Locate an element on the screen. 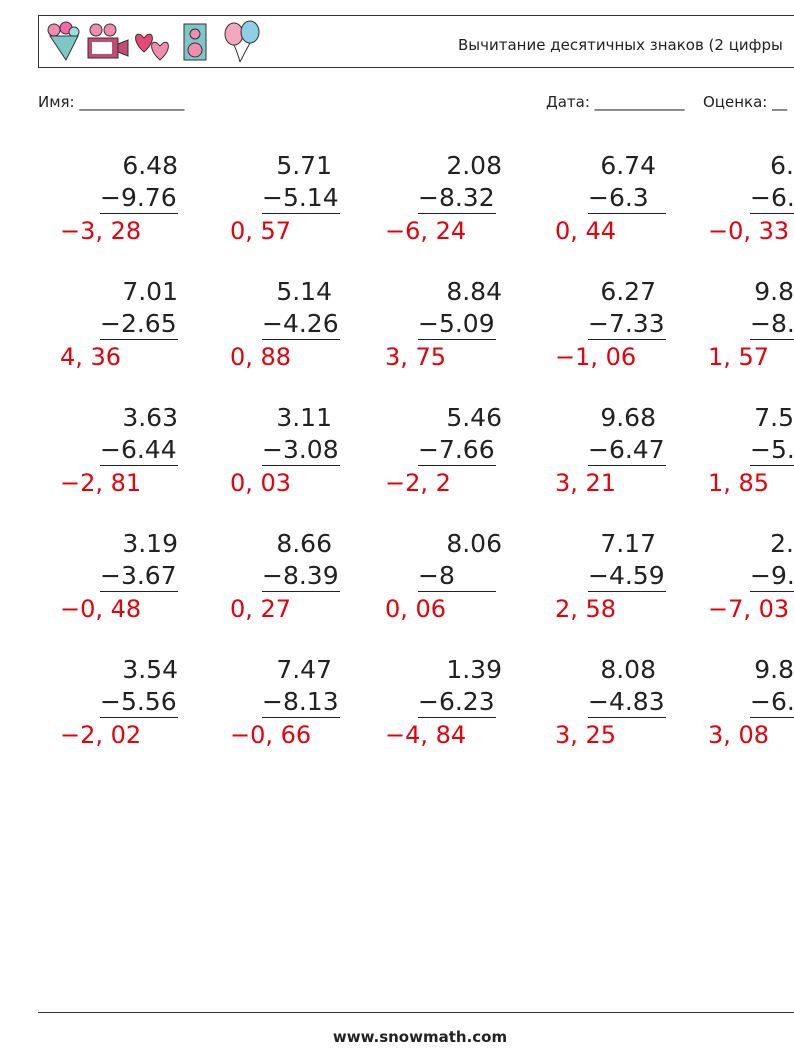 Image resolution: width=794 pixels, height=1053 pixels. speaker-icon is located at coordinates (195, 42).